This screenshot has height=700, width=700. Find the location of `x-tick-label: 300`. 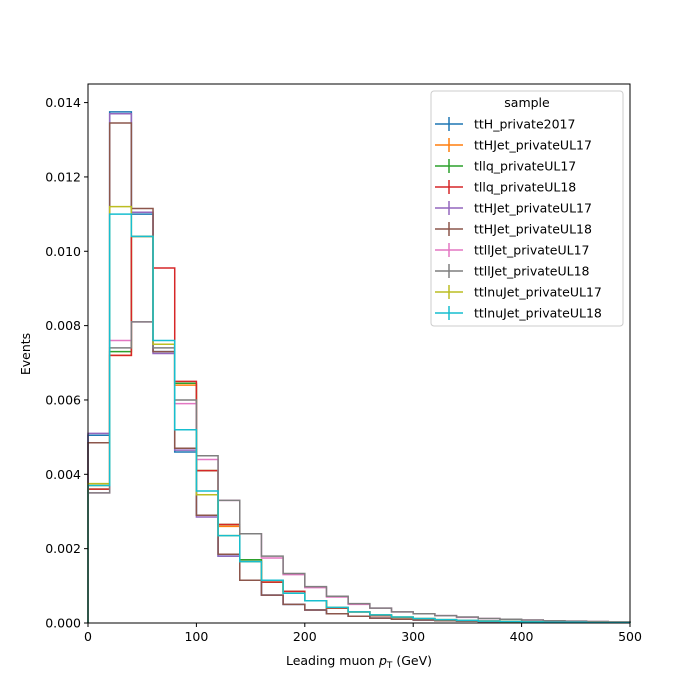

x-tick-label: 300 is located at coordinates (413, 636).